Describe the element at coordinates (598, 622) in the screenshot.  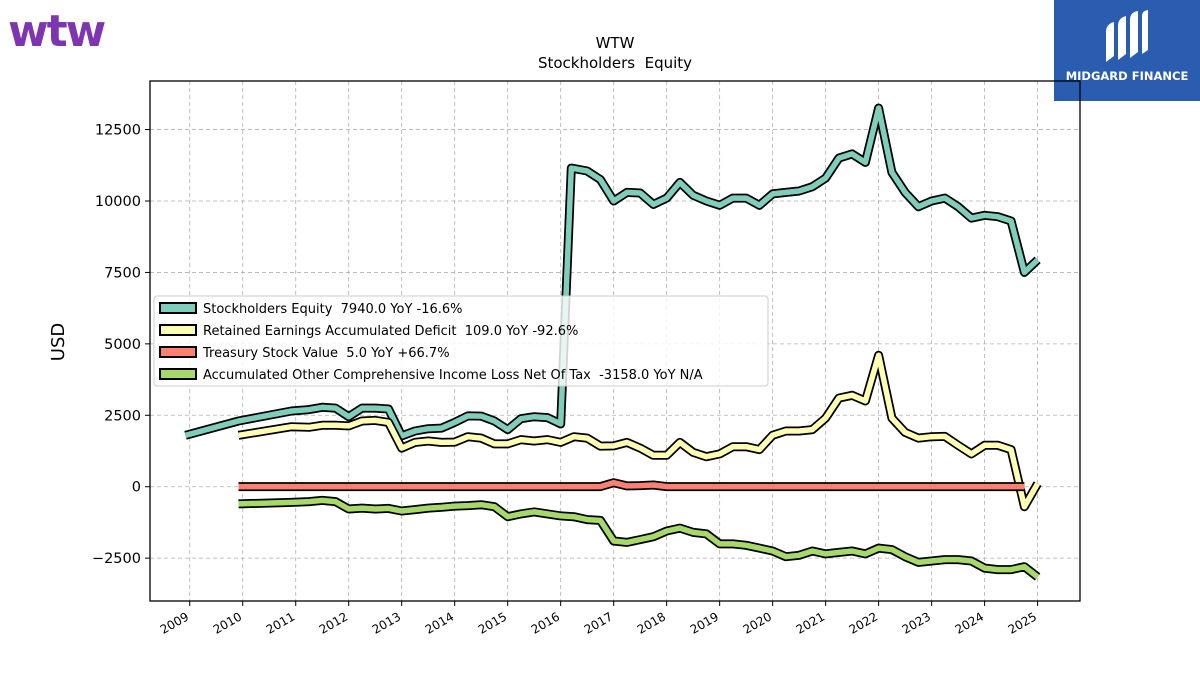
I see `x-tick-label: 2017` at that location.